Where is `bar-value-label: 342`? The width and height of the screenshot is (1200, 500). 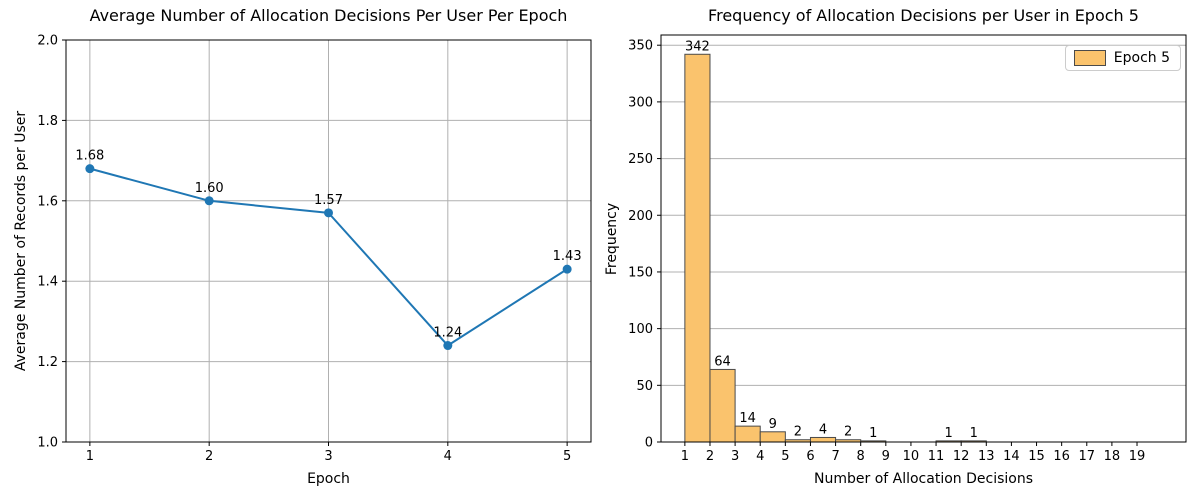 bar-value-label: 342 is located at coordinates (697, 46).